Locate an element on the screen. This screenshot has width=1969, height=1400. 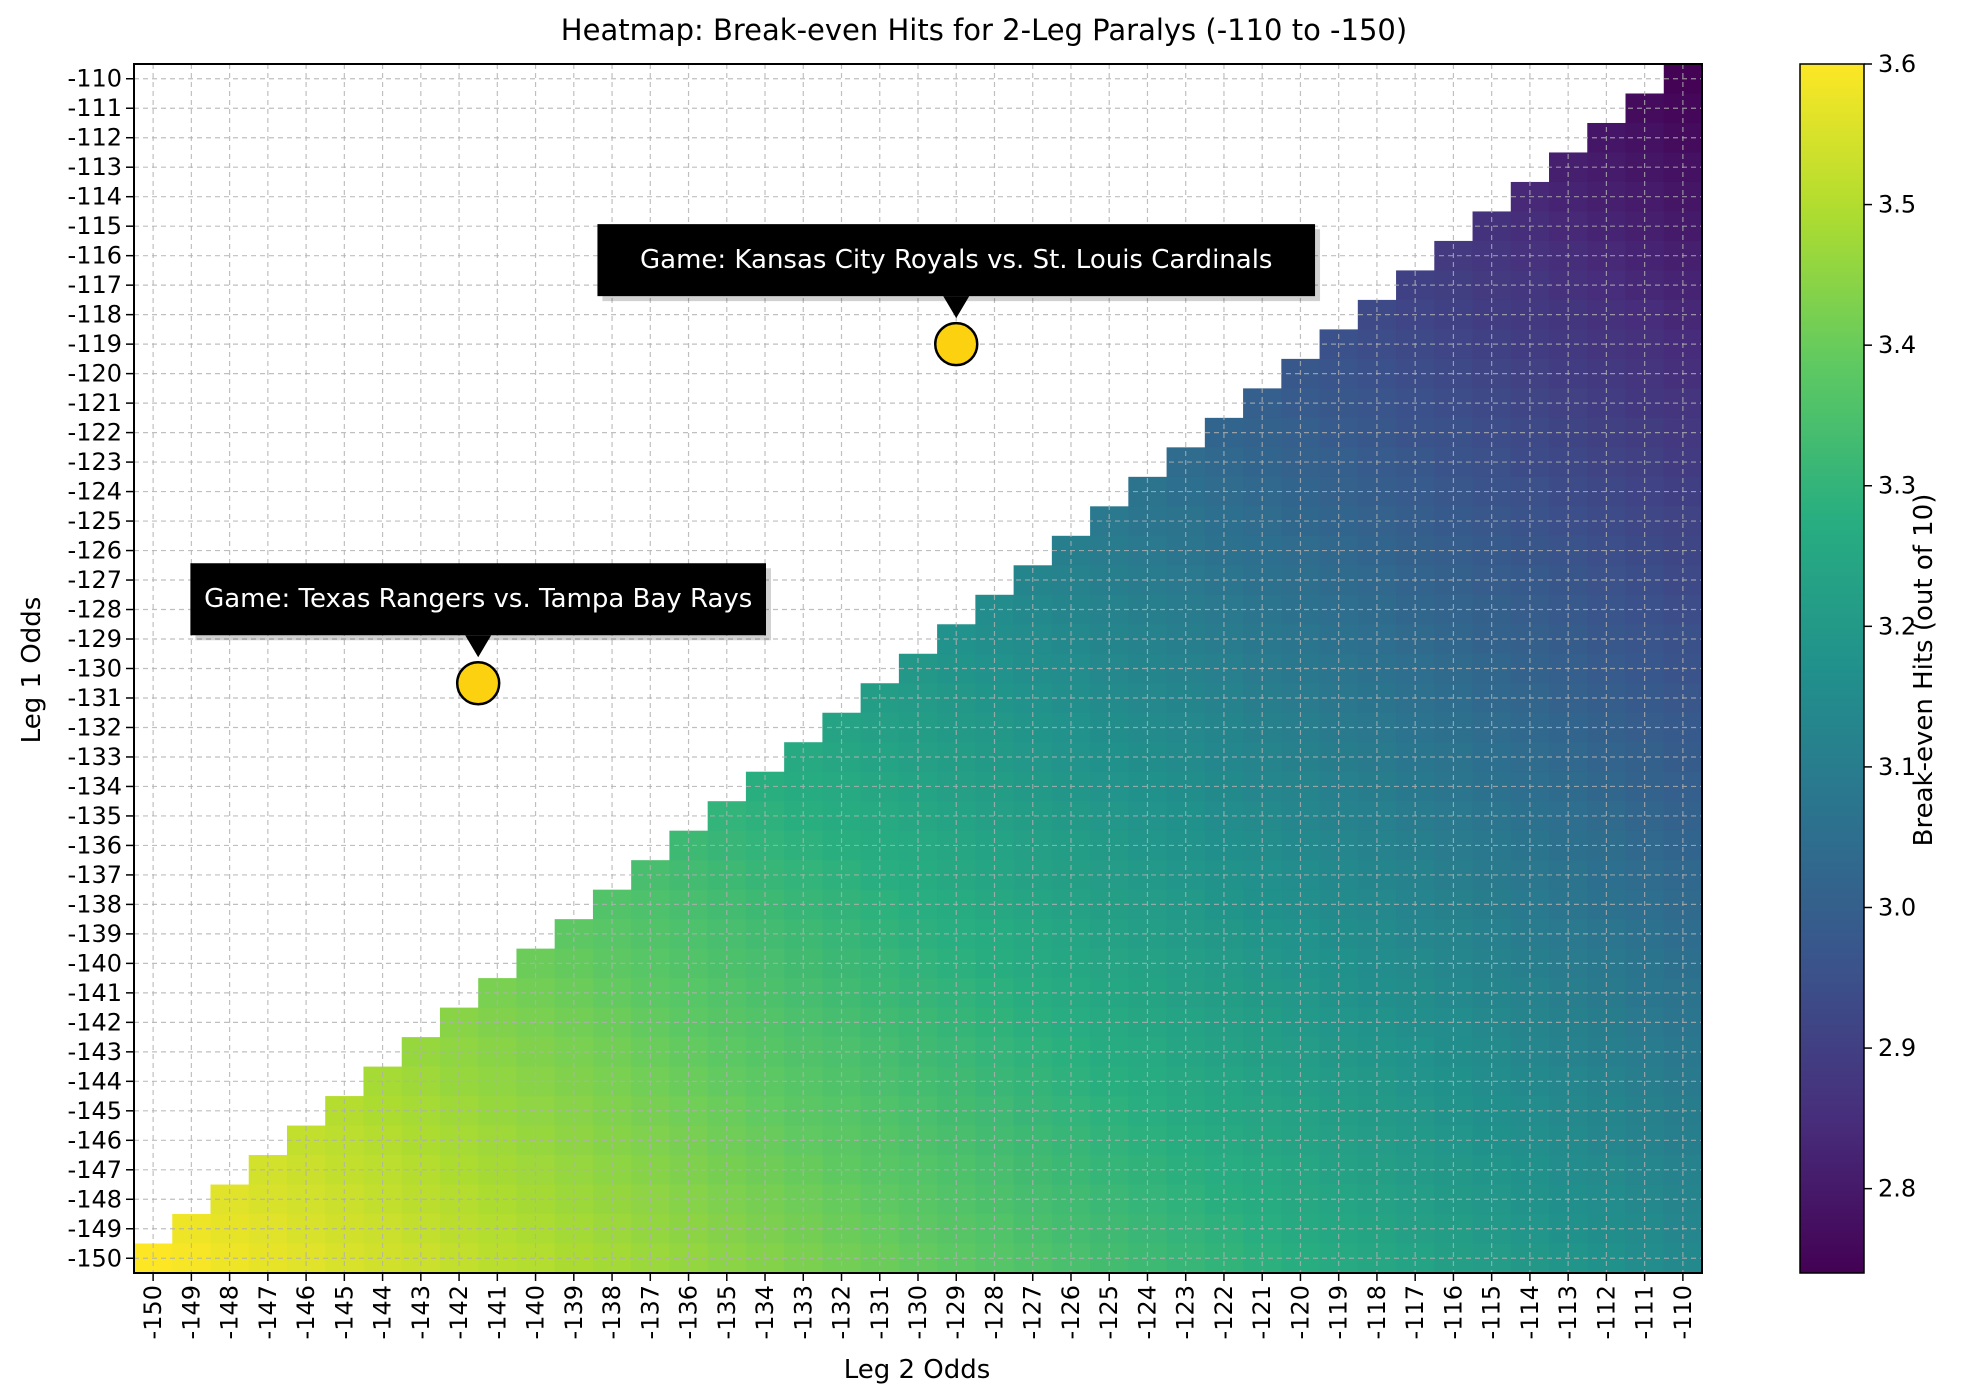
x-tick-label: -148 is located at coordinates (230, 1312).